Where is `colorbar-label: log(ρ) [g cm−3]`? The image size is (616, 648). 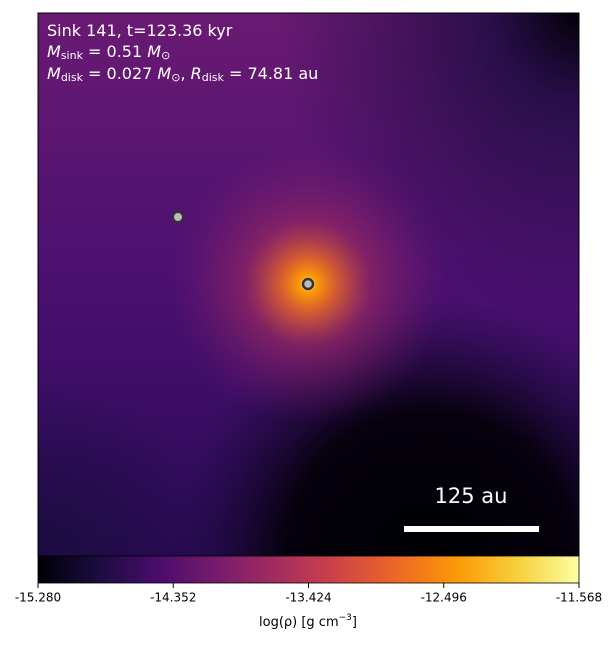 colorbar-label: log(ρ) [g cm−3] is located at coordinates (308, 621).